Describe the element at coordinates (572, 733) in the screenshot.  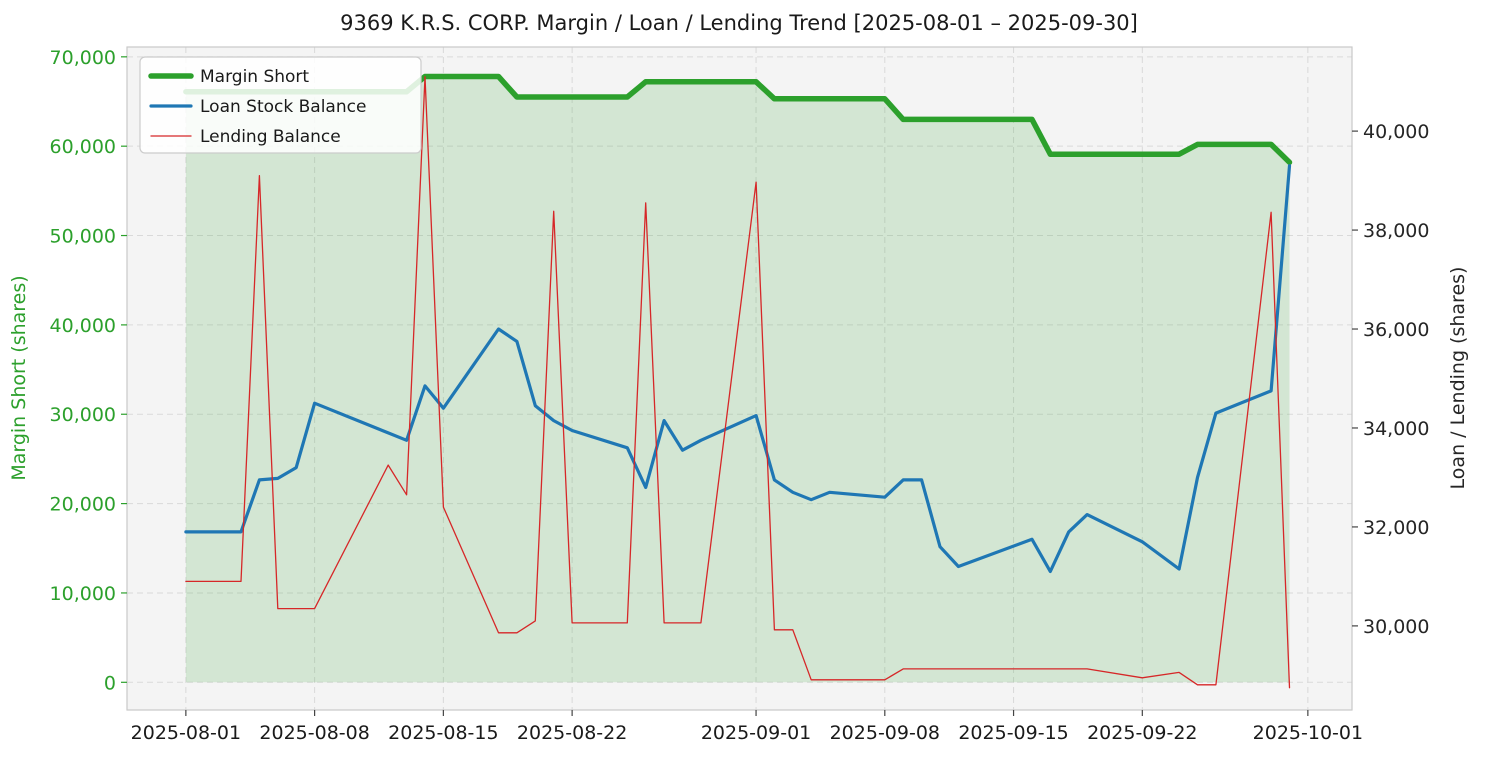
I see `x-tick-label: 2025-08-22` at that location.